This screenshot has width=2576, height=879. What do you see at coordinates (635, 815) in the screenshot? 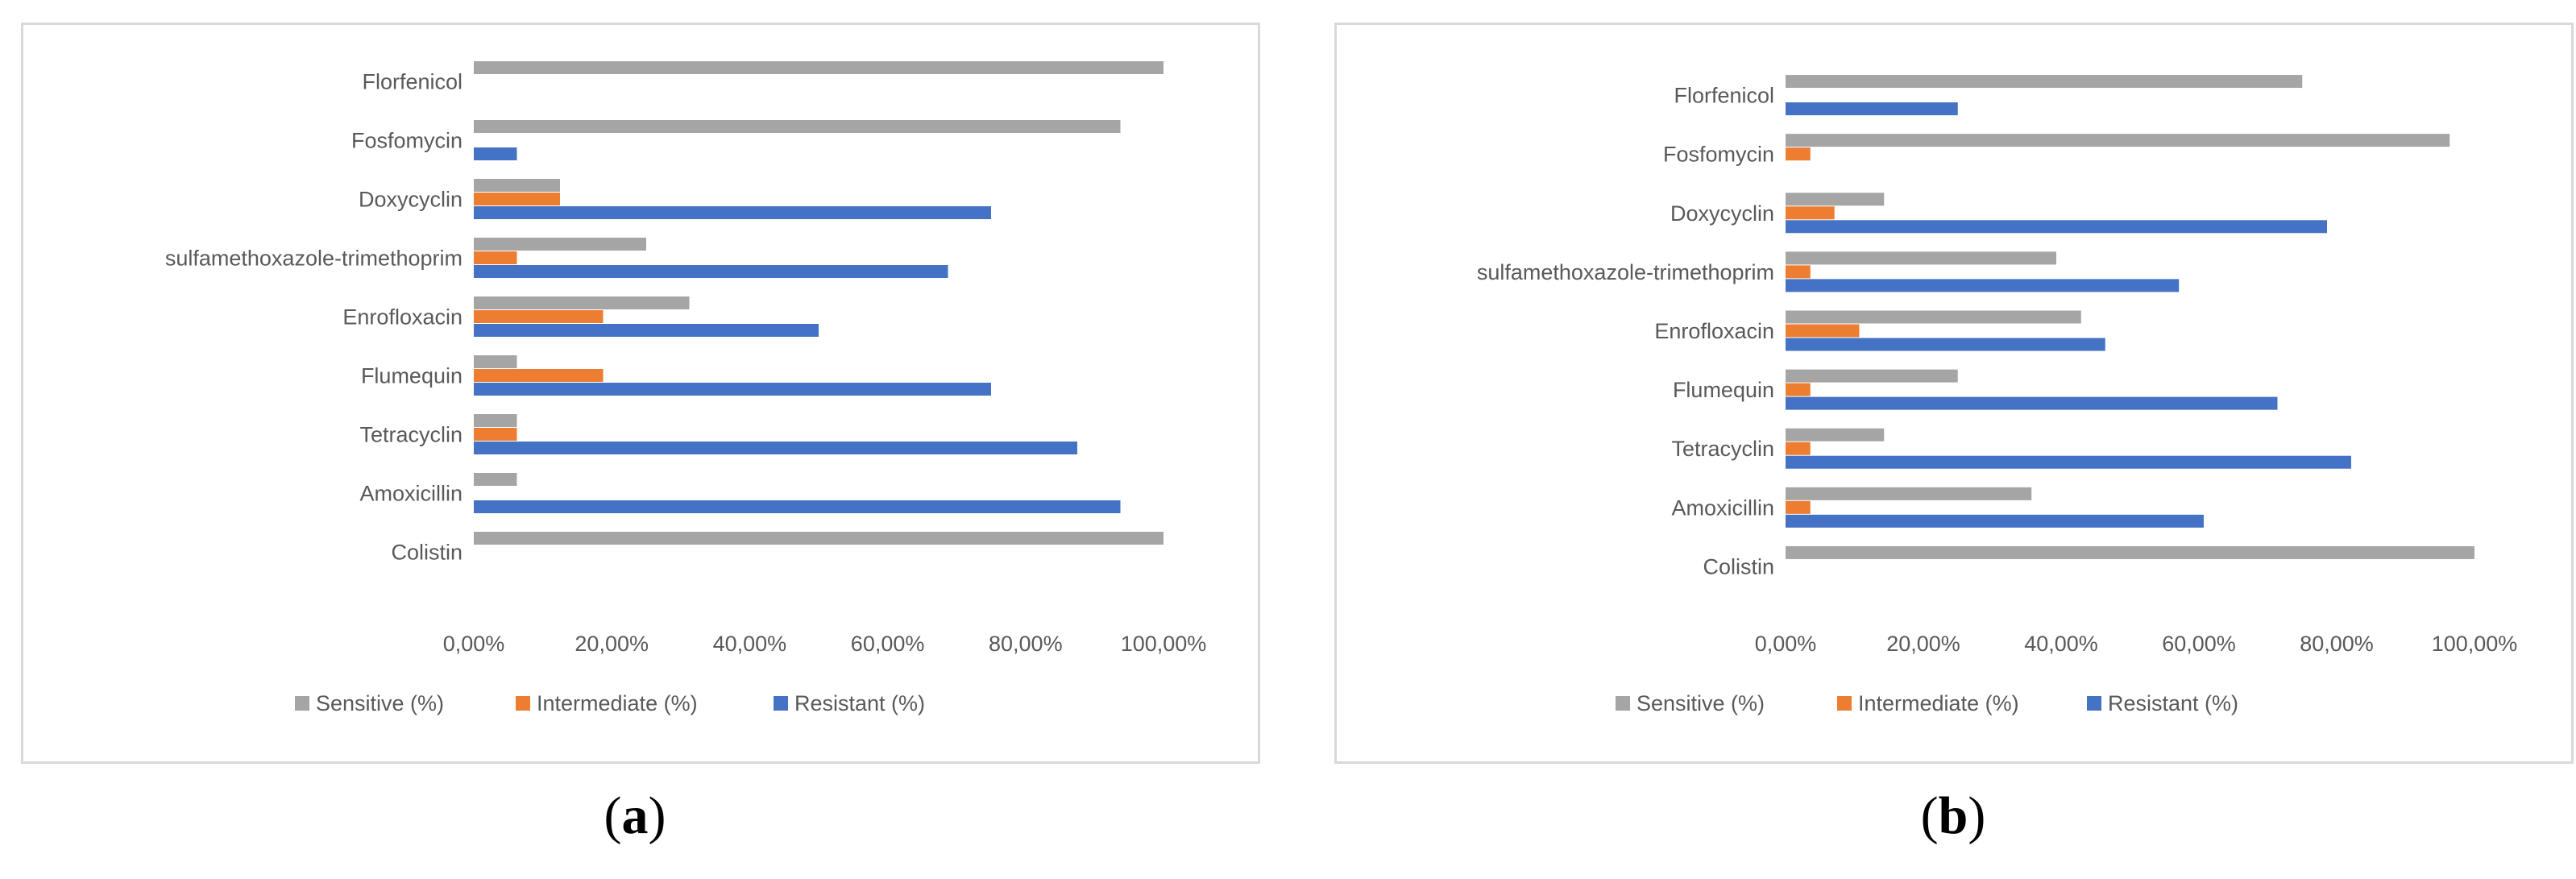
I see `panel-label-a: (a)` at bounding box center [635, 815].